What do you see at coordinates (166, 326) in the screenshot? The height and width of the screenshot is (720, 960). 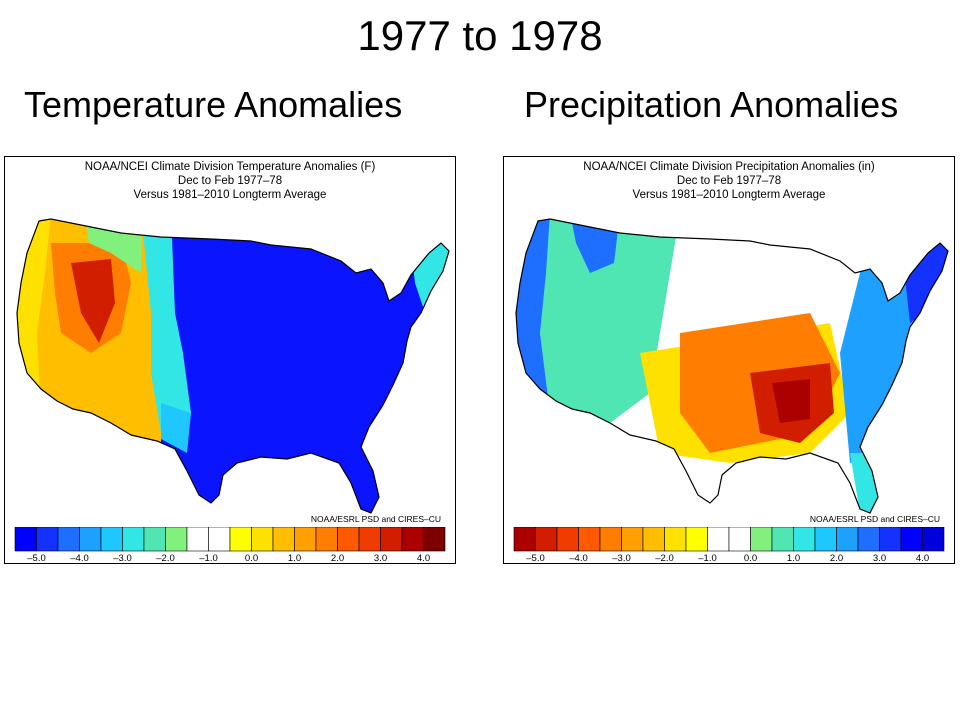 I see `temp-region-rockies-east-edge` at bounding box center [166, 326].